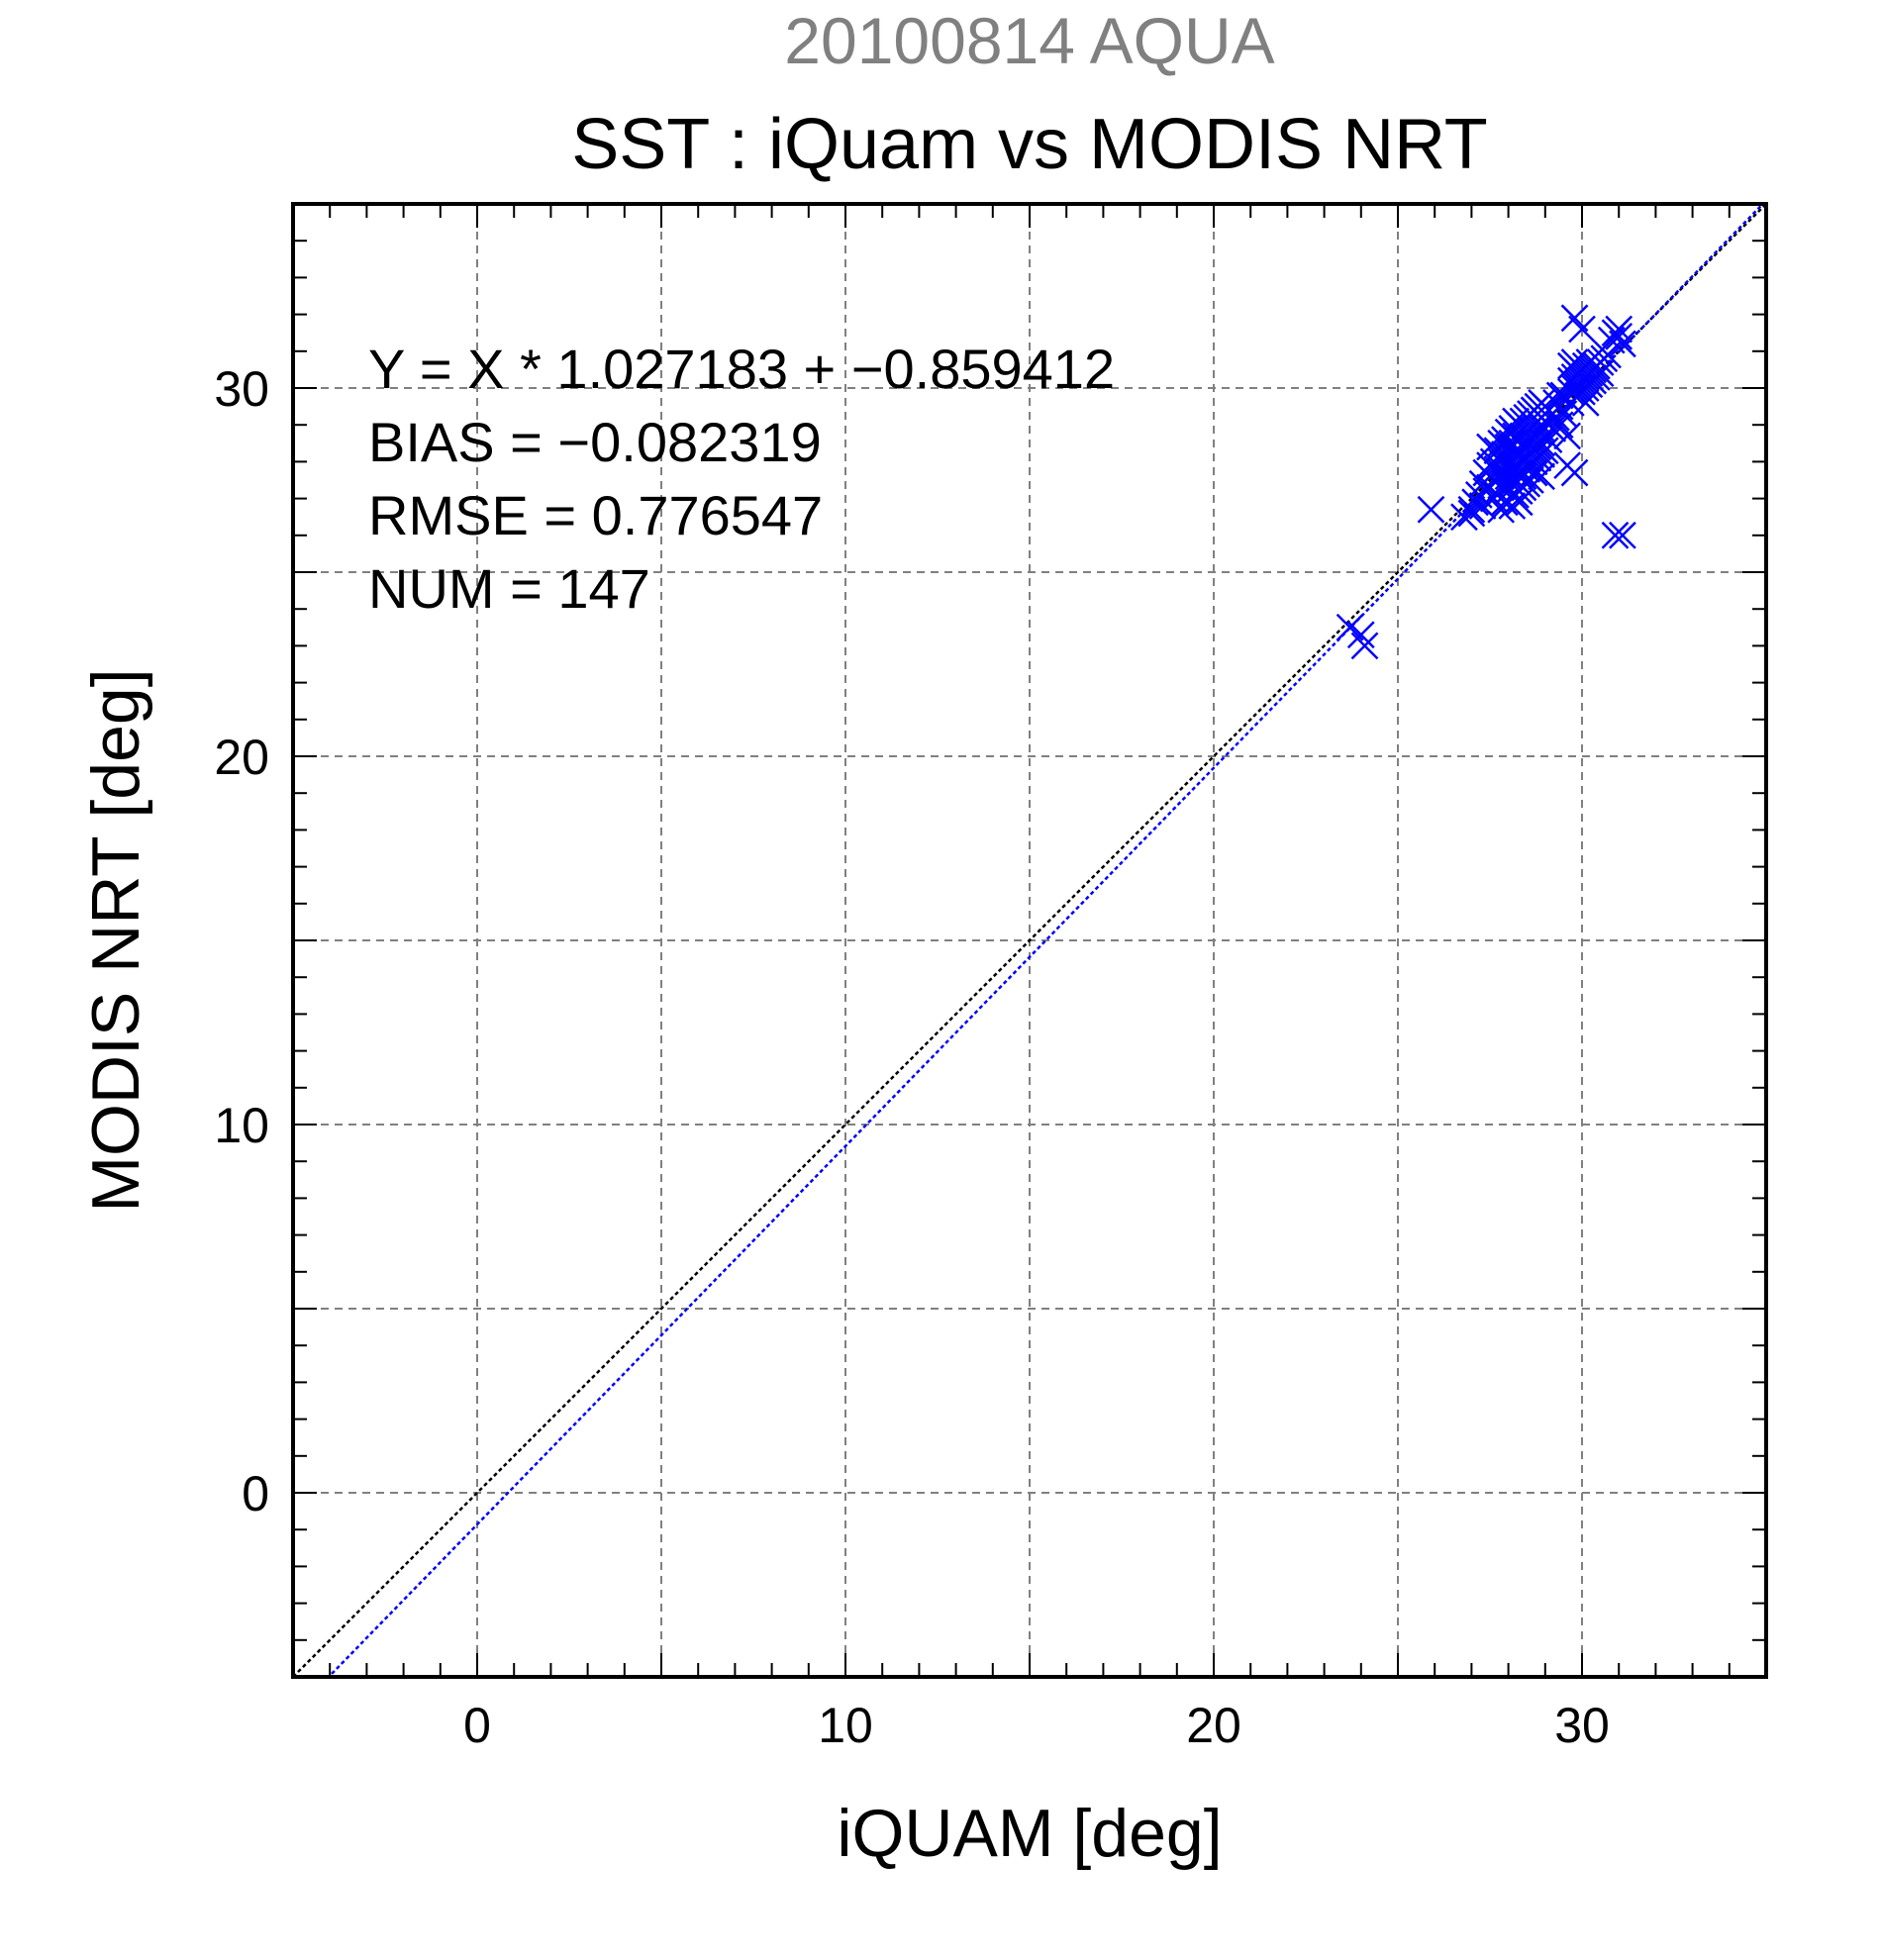 This screenshot has height=1960, width=1881. I want to click on y-tick-labels: 0 10 20 30, so click(242, 941).